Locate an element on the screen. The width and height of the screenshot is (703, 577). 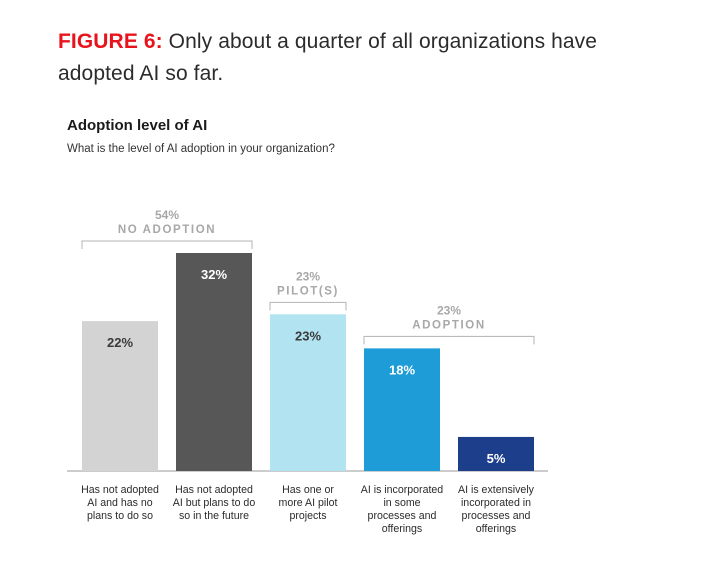
category-label-1-line-2: AI and has no is located at coordinates (119, 503).